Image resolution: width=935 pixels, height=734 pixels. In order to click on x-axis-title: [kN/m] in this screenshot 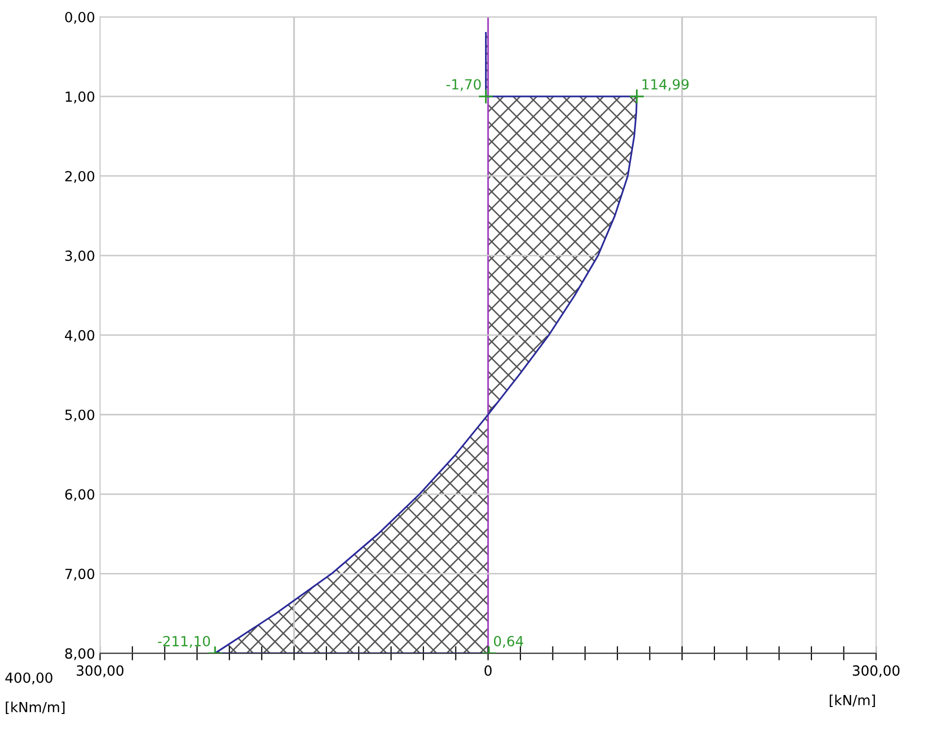, I will do `click(852, 701)`.